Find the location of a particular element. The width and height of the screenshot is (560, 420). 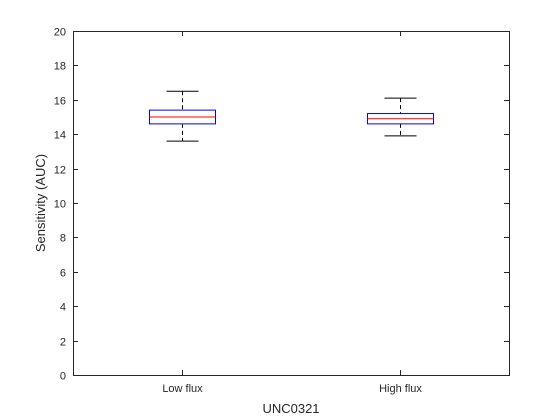

x-tick-label: High flux is located at coordinates (400, 389).